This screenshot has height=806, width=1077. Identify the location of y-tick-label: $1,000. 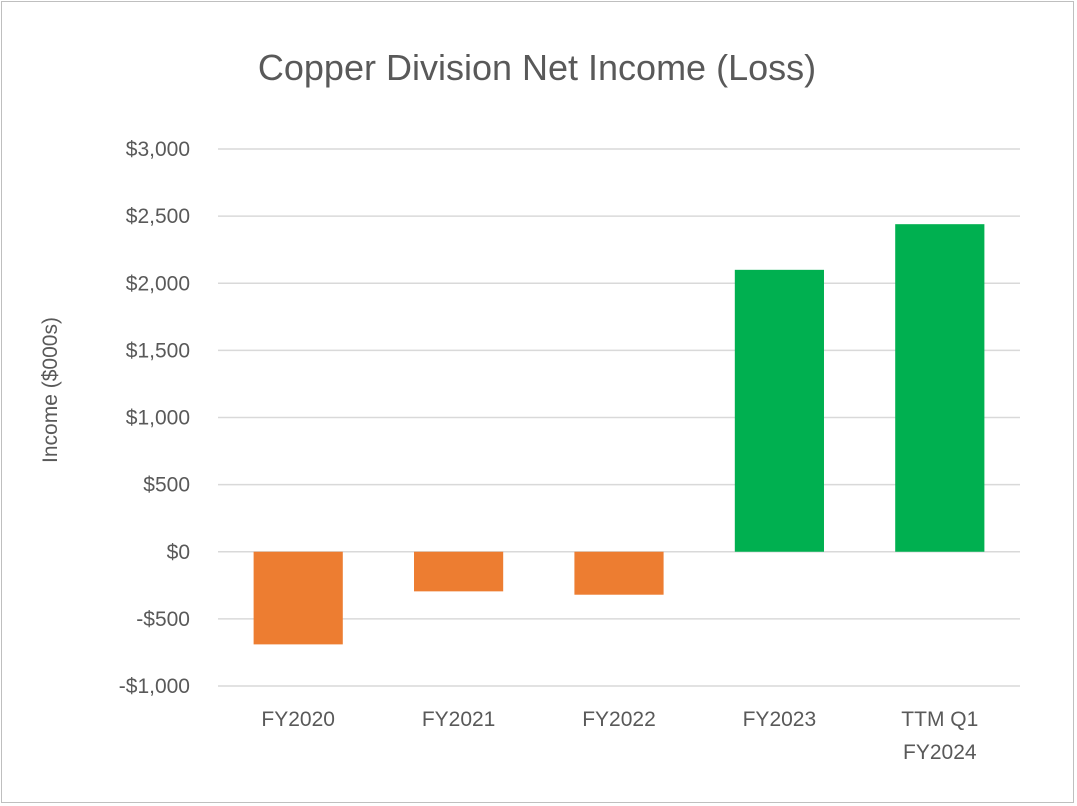
(158, 418).